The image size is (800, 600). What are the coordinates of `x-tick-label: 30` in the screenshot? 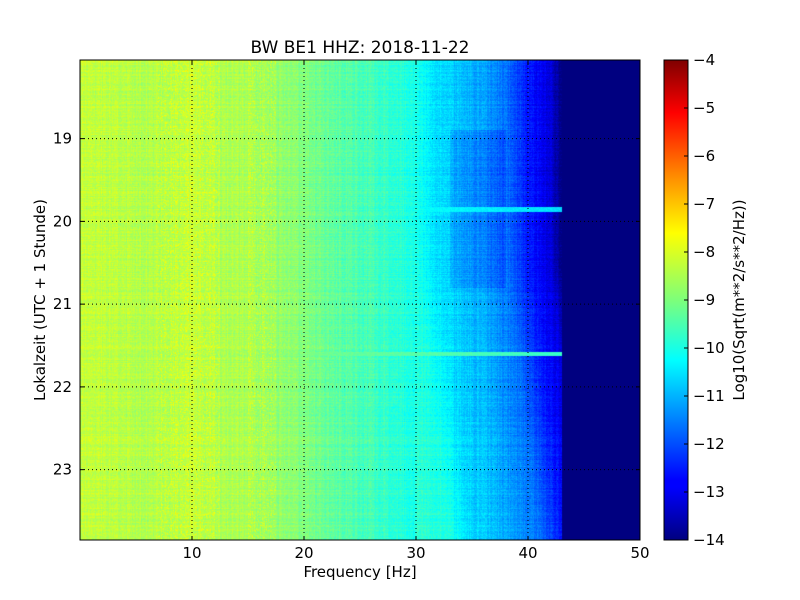 It's located at (415, 553).